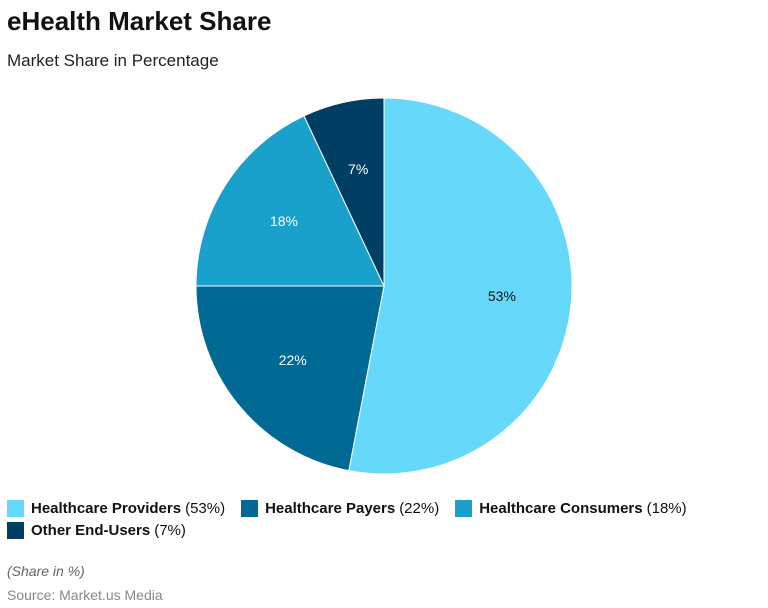 Image resolution: width=768 pixels, height=608 pixels. I want to click on source: Source: Market.us Media, so click(85, 595).